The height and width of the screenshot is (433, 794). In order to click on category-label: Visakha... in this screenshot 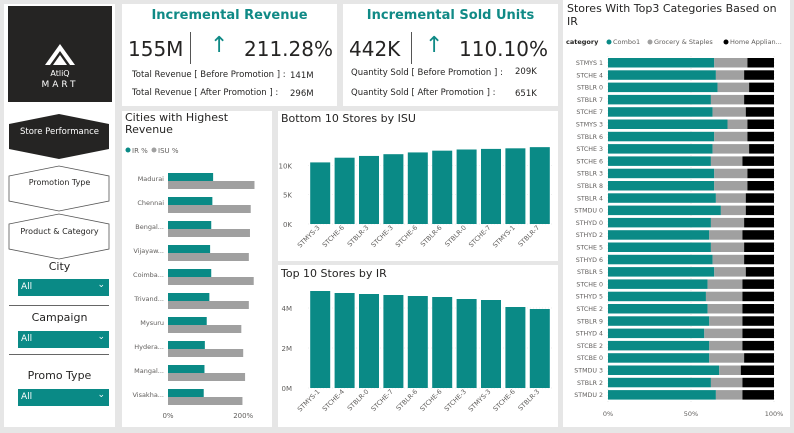, I will do `click(148, 395)`.